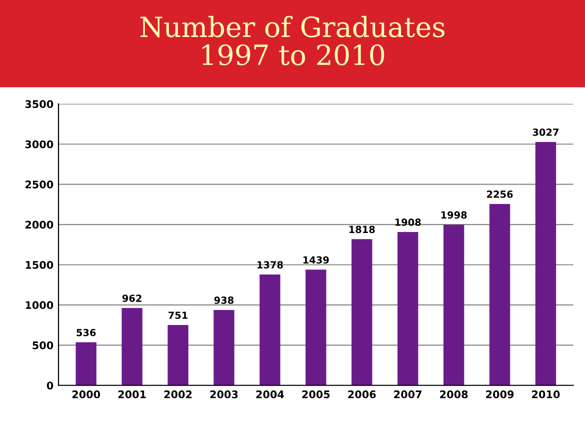 The width and height of the screenshot is (585, 433). Describe the element at coordinates (454, 394) in the screenshot. I see `x-tick-label: 2008` at that location.